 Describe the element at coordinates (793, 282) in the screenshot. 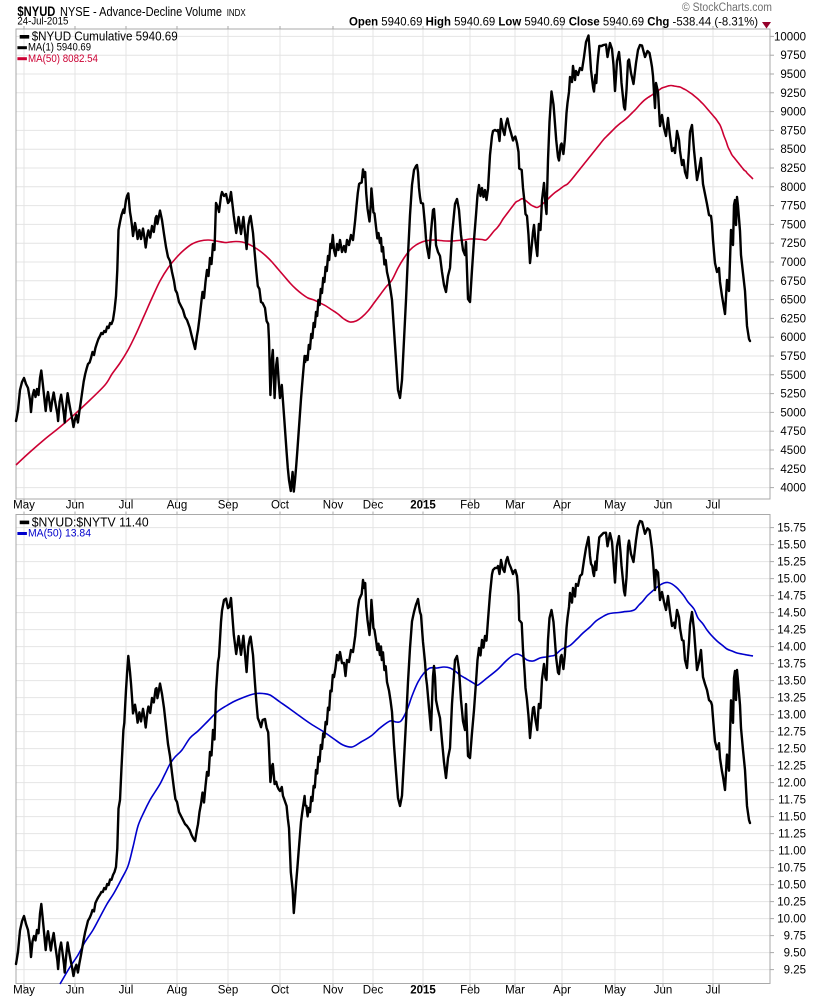

I see `svg-text: 6750` at that location.